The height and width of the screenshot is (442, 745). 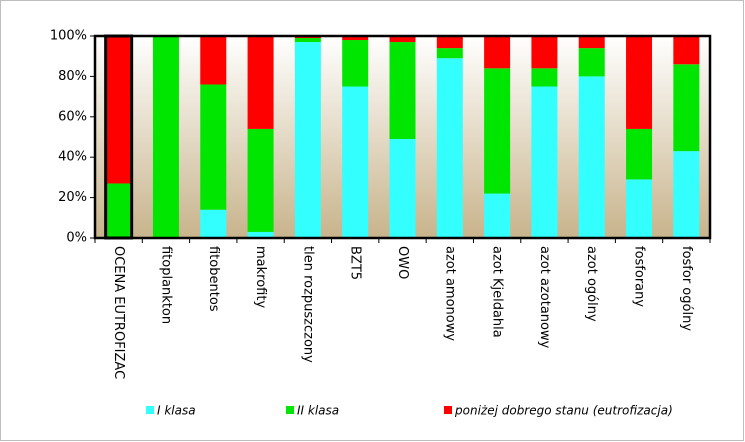 I want to click on x-tick-label: OWO, so click(x=402, y=262).